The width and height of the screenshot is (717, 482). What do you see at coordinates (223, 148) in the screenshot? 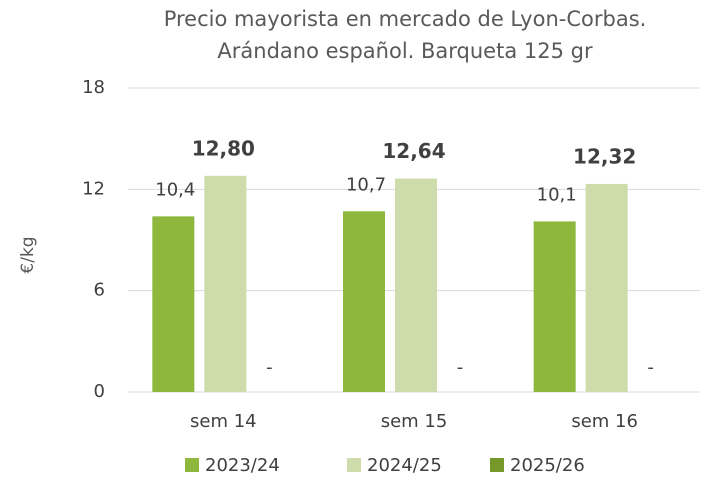
I see `value-label: 12,80` at bounding box center [223, 148].